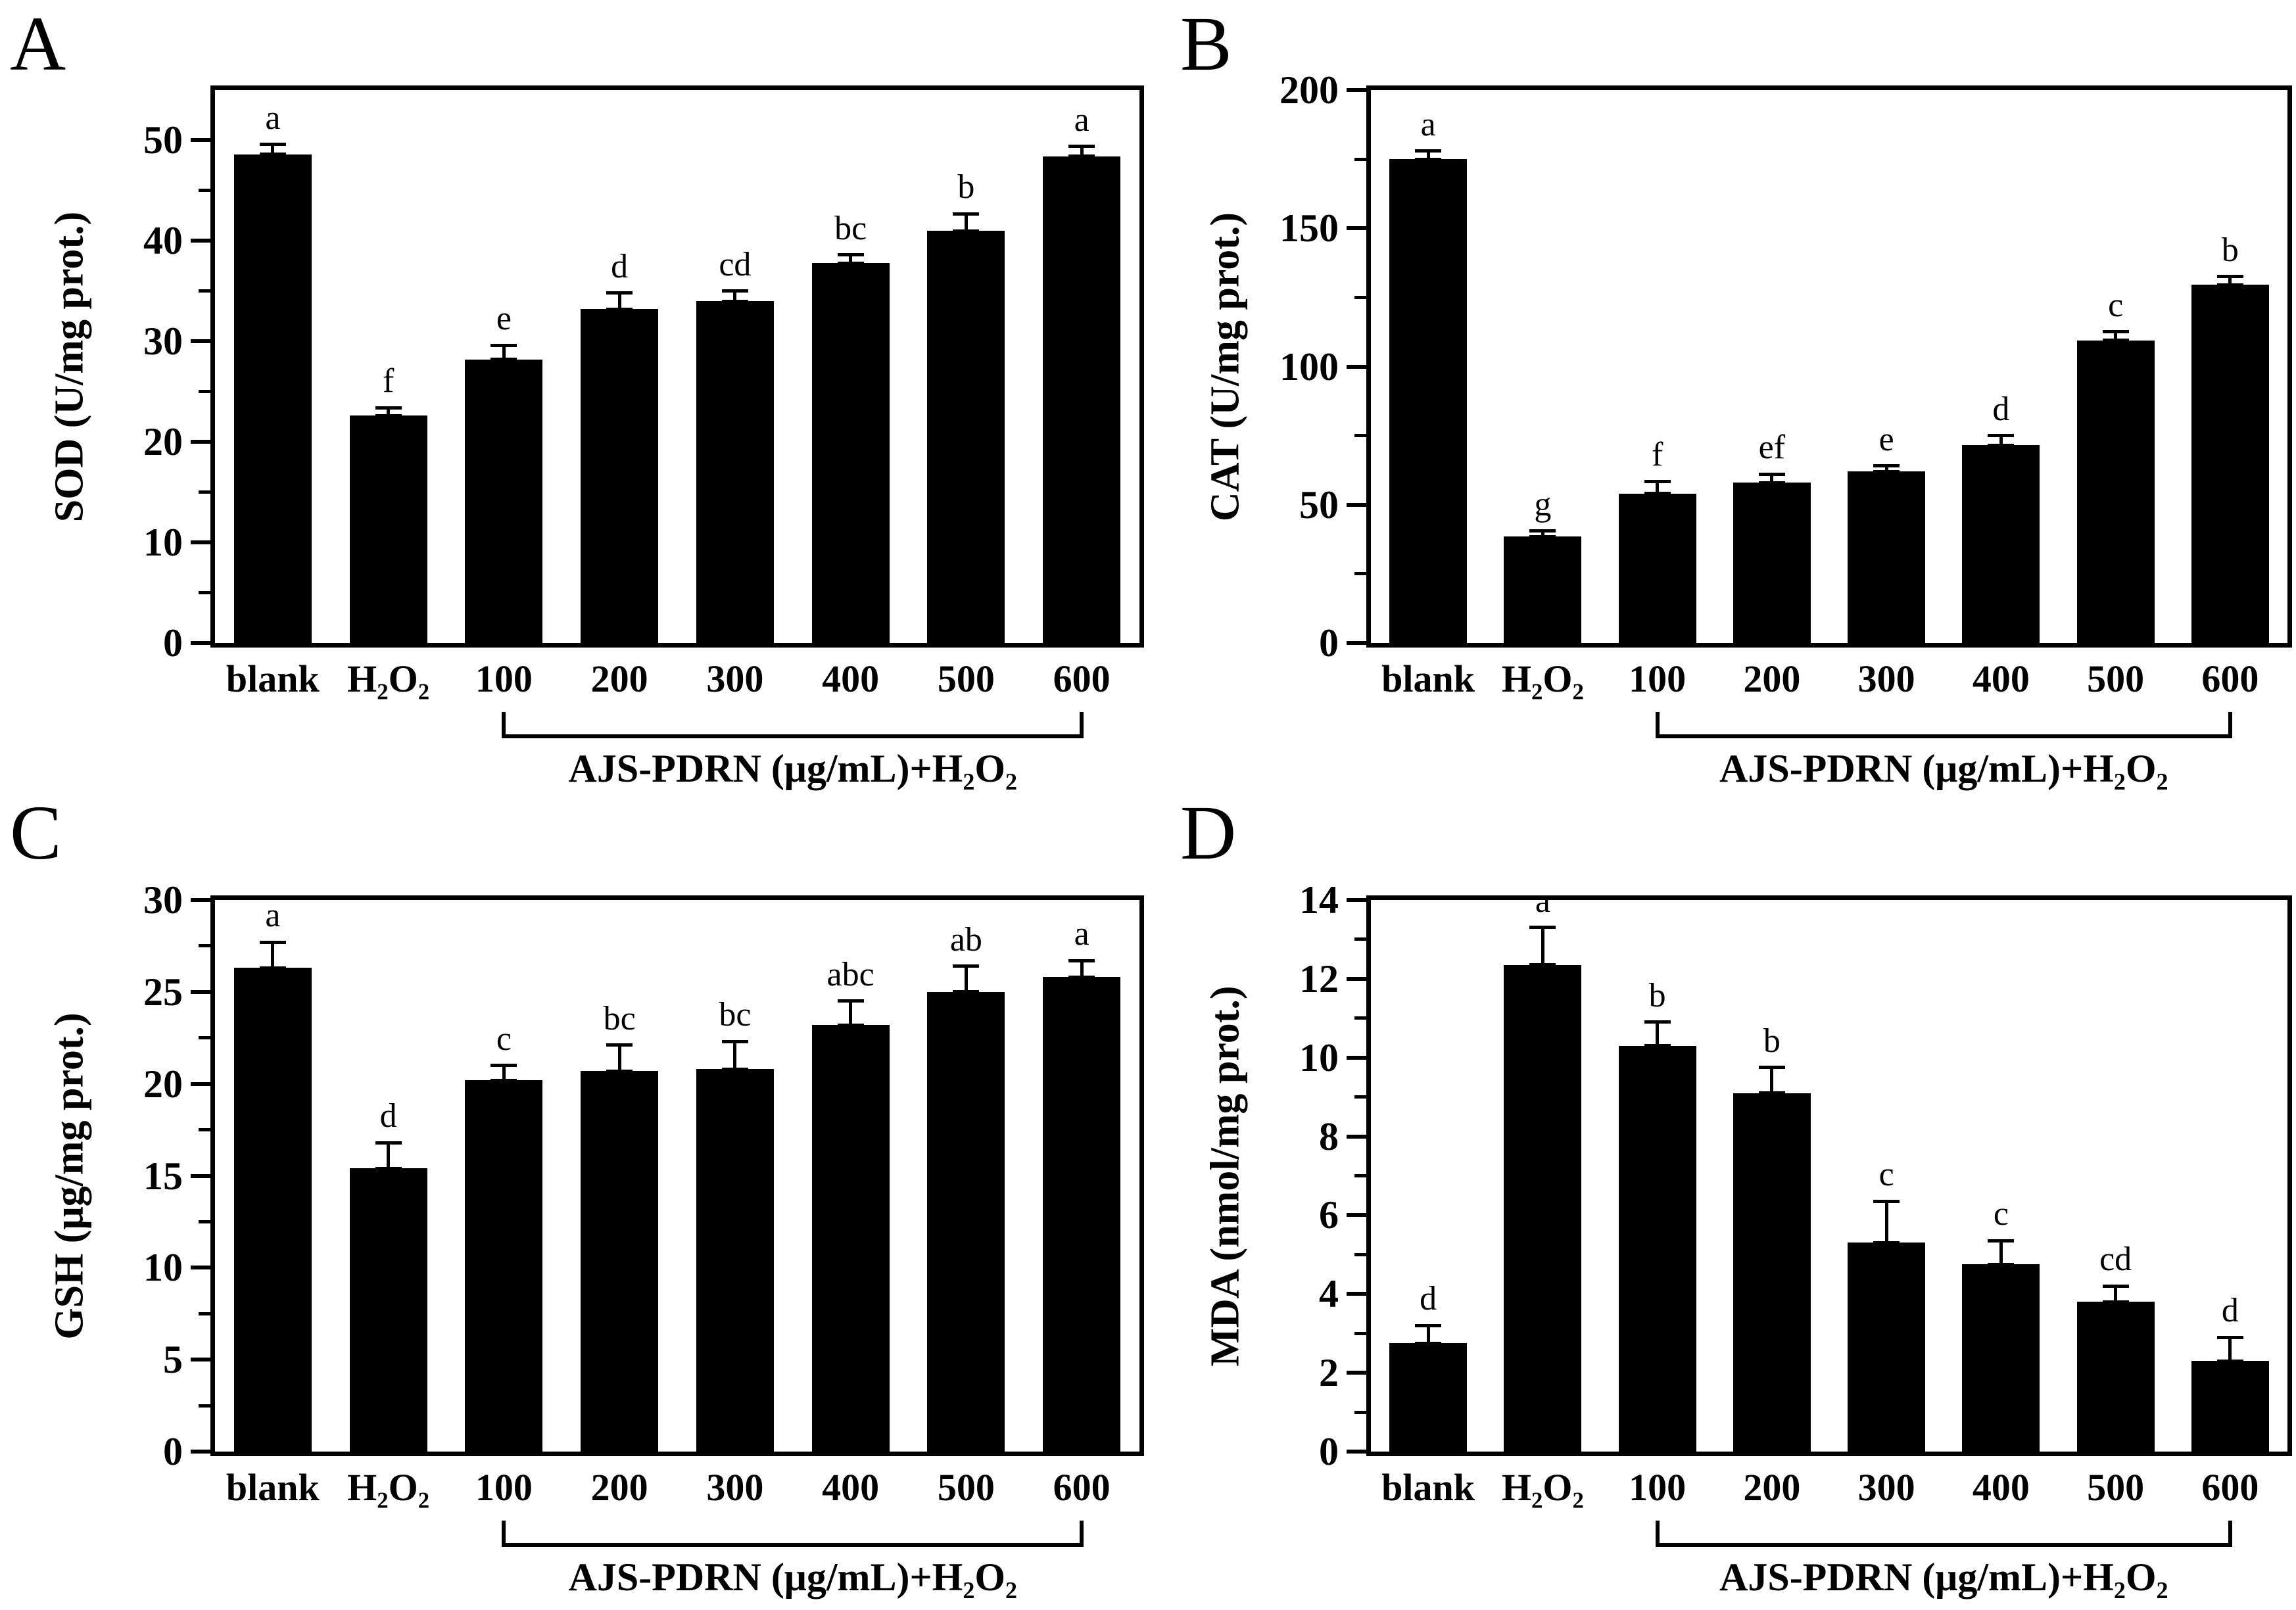  Describe the element at coordinates (792, 1577) in the screenshot. I see `group-bracket-label: AJS-PDRN (μg/mL)+H₂O₂` at that location.